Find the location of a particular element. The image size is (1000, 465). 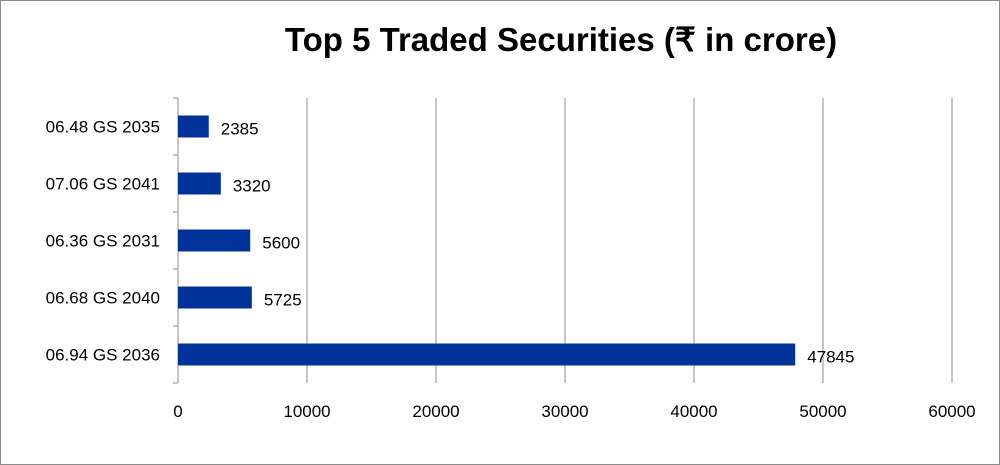

x-tick-label: 50000 is located at coordinates (822, 411).